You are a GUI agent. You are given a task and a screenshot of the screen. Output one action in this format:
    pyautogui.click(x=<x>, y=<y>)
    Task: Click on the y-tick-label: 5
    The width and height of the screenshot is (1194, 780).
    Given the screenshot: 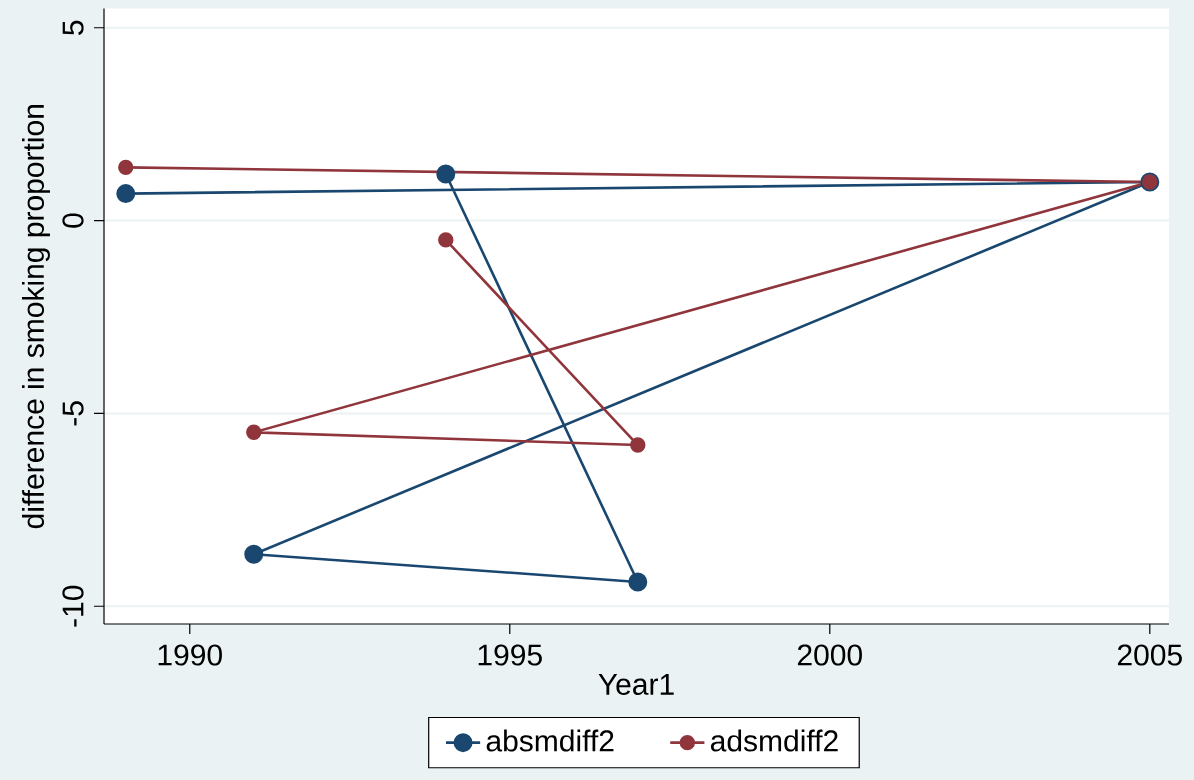 What is the action you would take?
    pyautogui.click(x=73, y=27)
    